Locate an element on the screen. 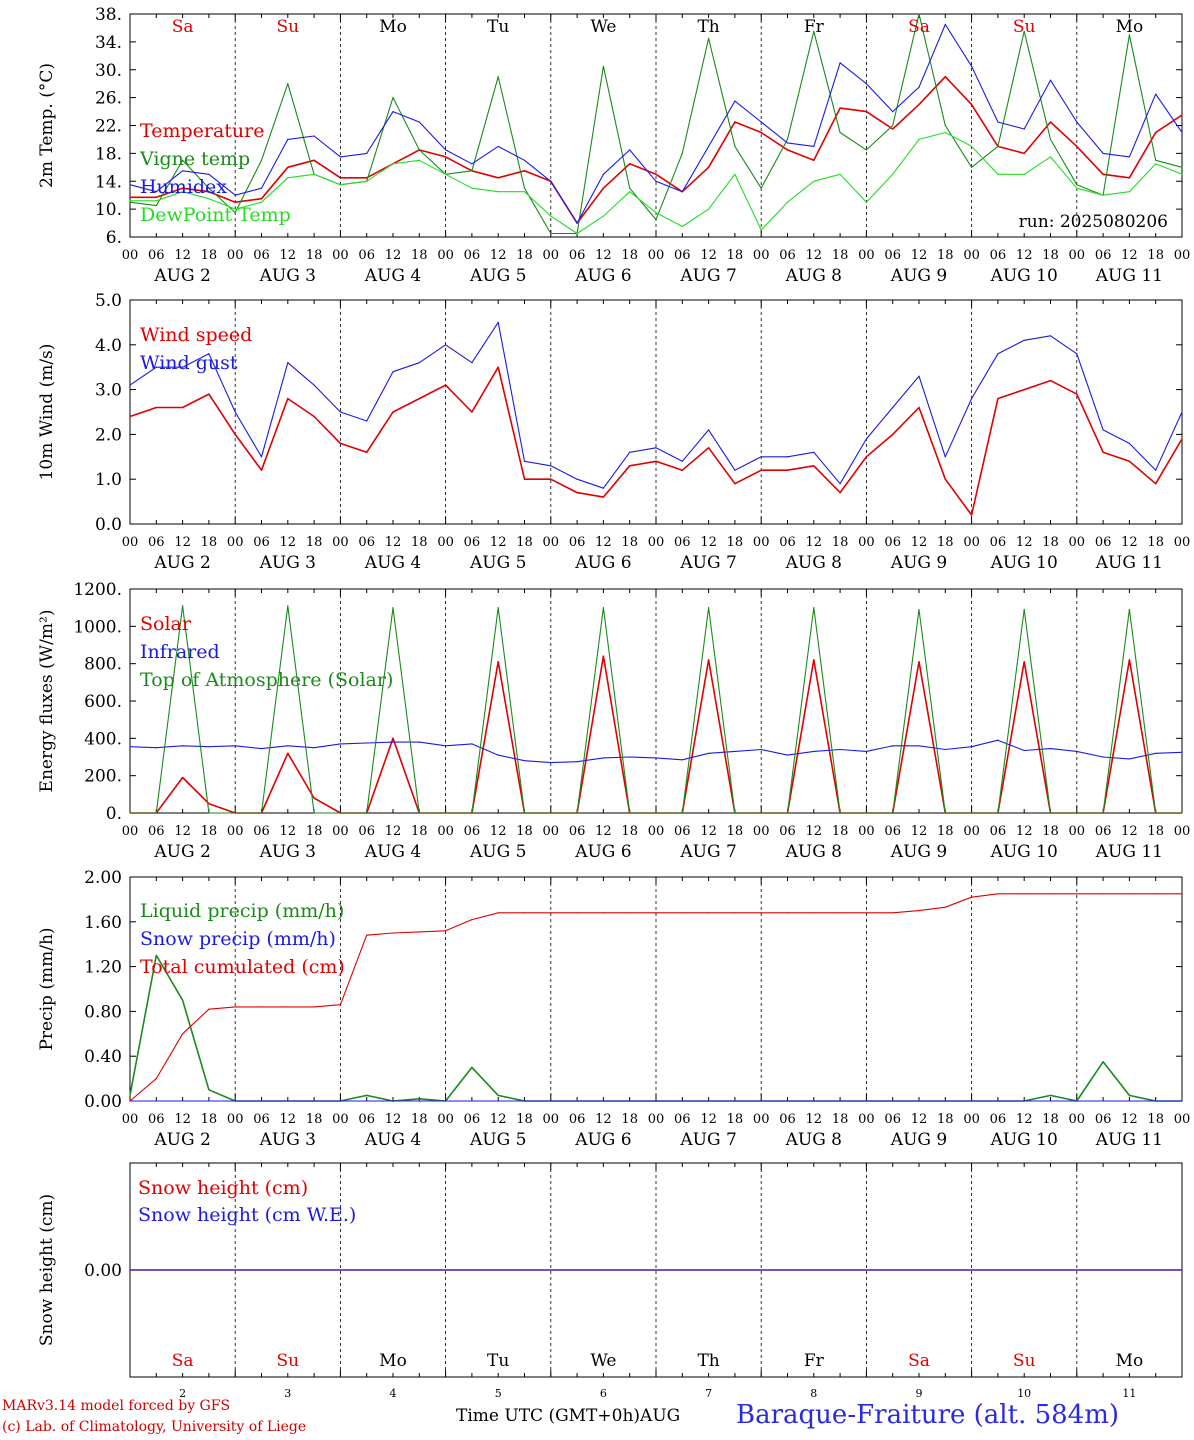 The image size is (1194, 1440). date-label: AUG 10 is located at coordinates (1024, 852).